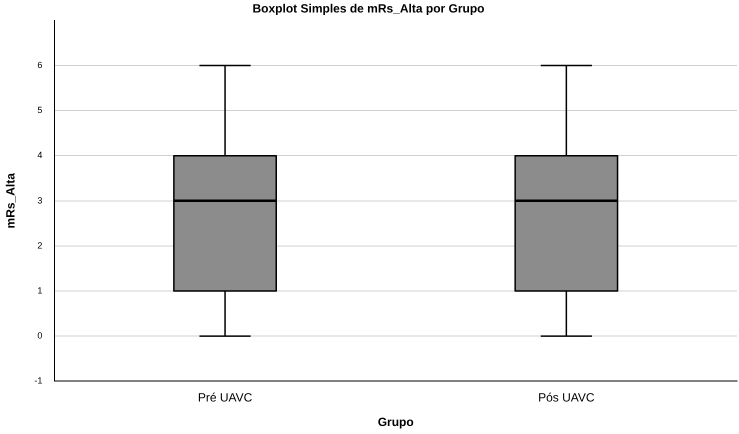  What do you see at coordinates (39, 335) in the screenshot?
I see `y-tick-label: 0` at bounding box center [39, 335].